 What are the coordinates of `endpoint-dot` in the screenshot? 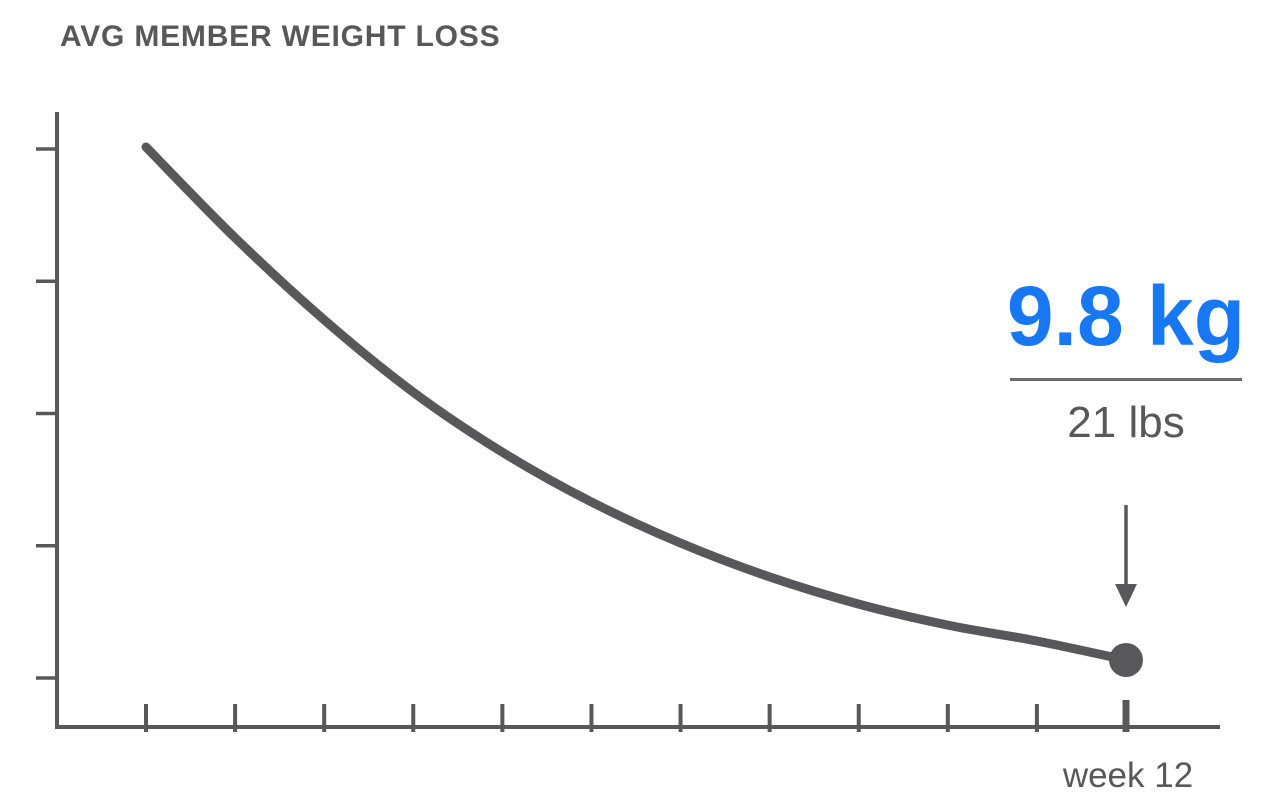 It's located at (1126, 660).